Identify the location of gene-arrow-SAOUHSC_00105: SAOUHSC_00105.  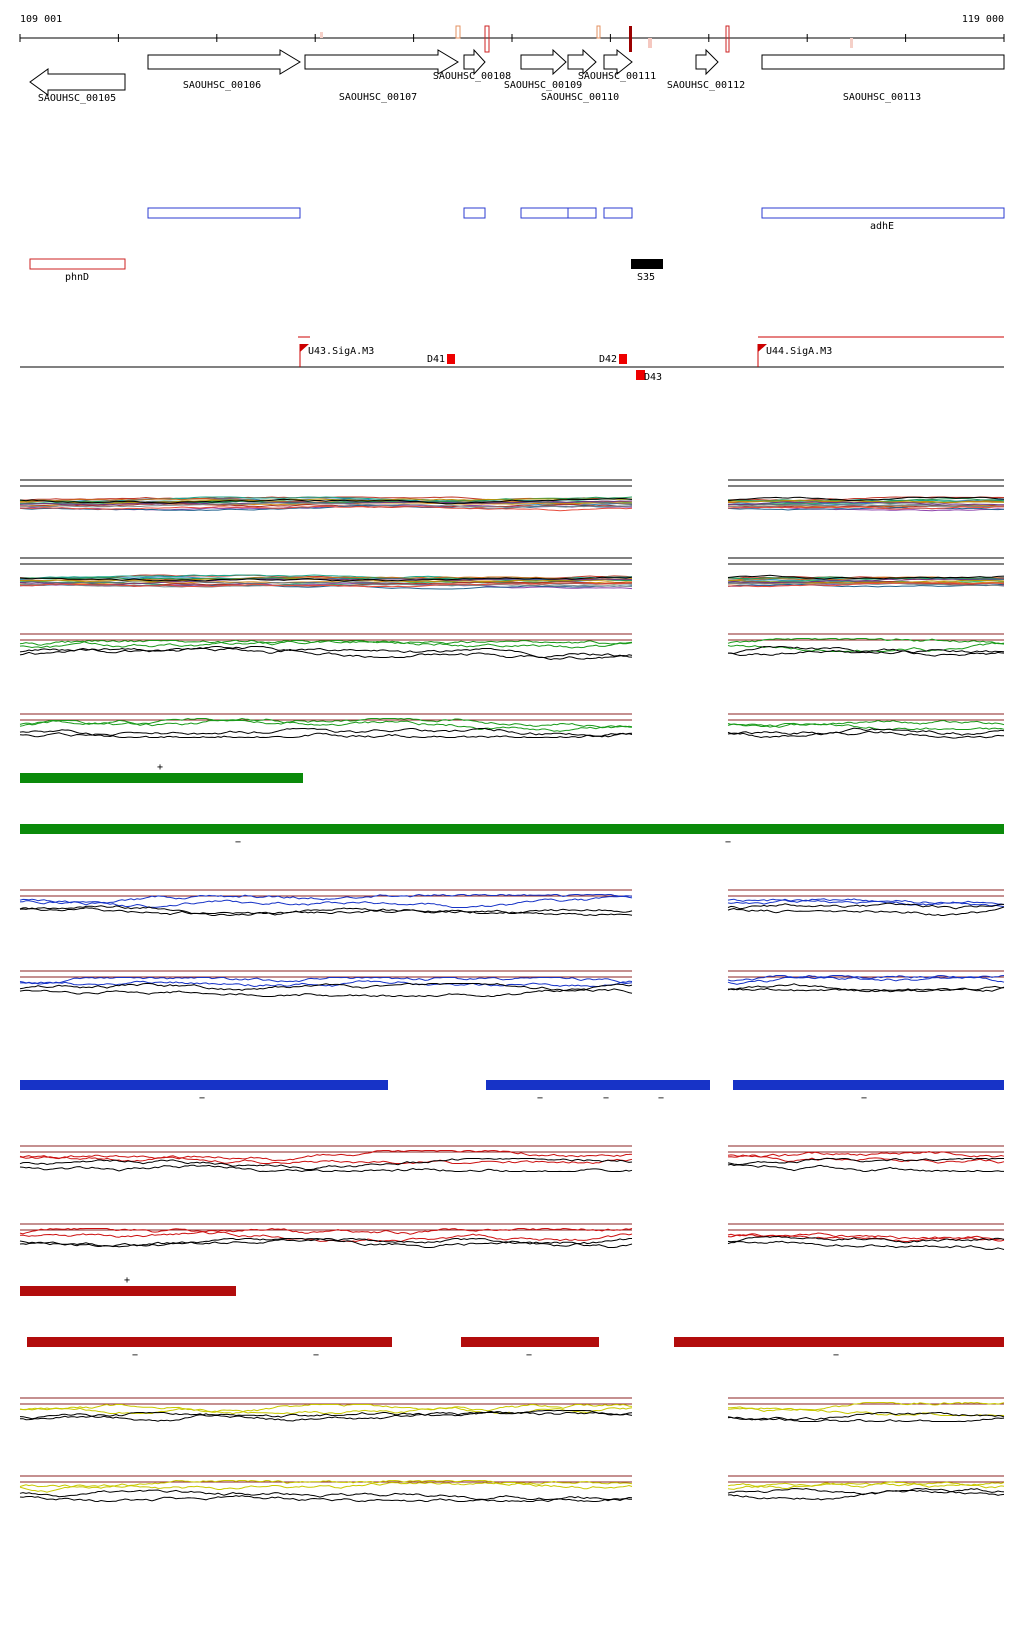
(77, 86).